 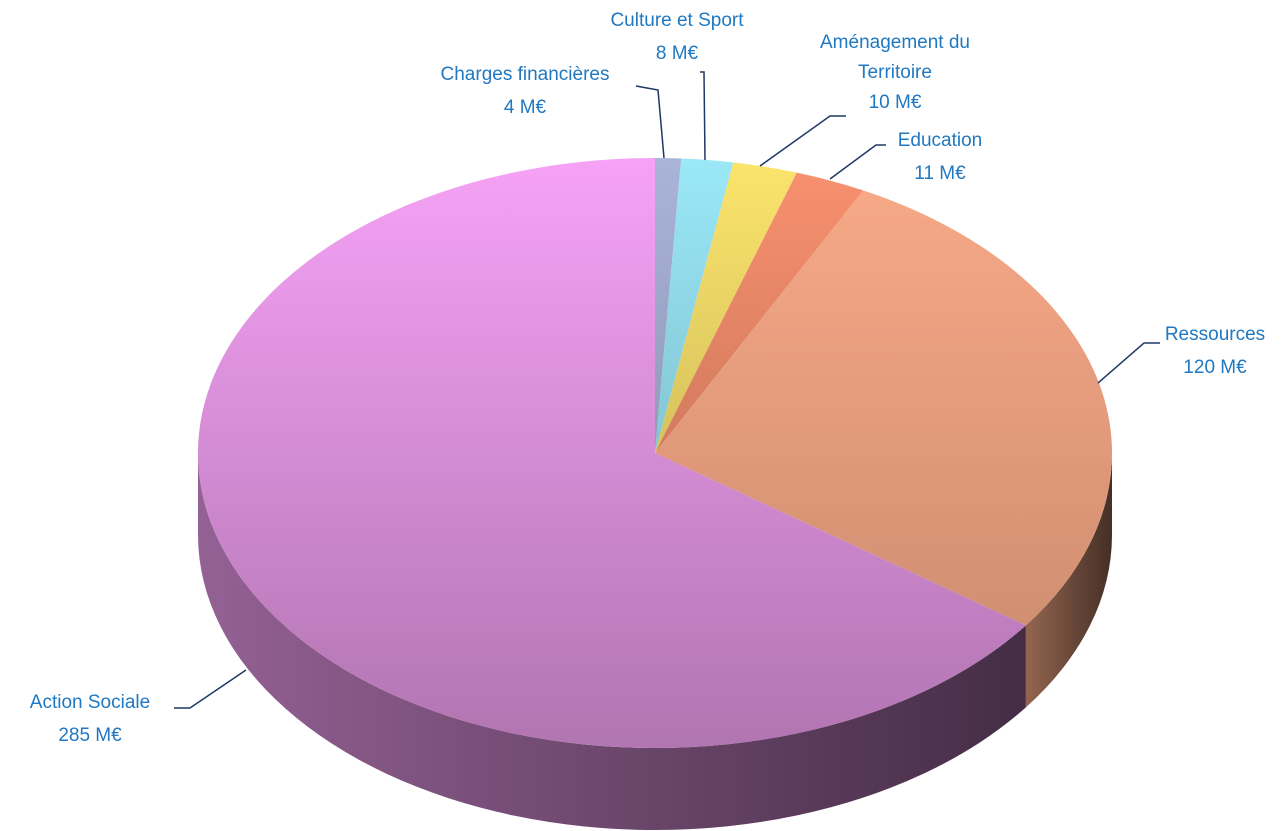 I want to click on category-name: Ressources, so click(x=1215, y=334).